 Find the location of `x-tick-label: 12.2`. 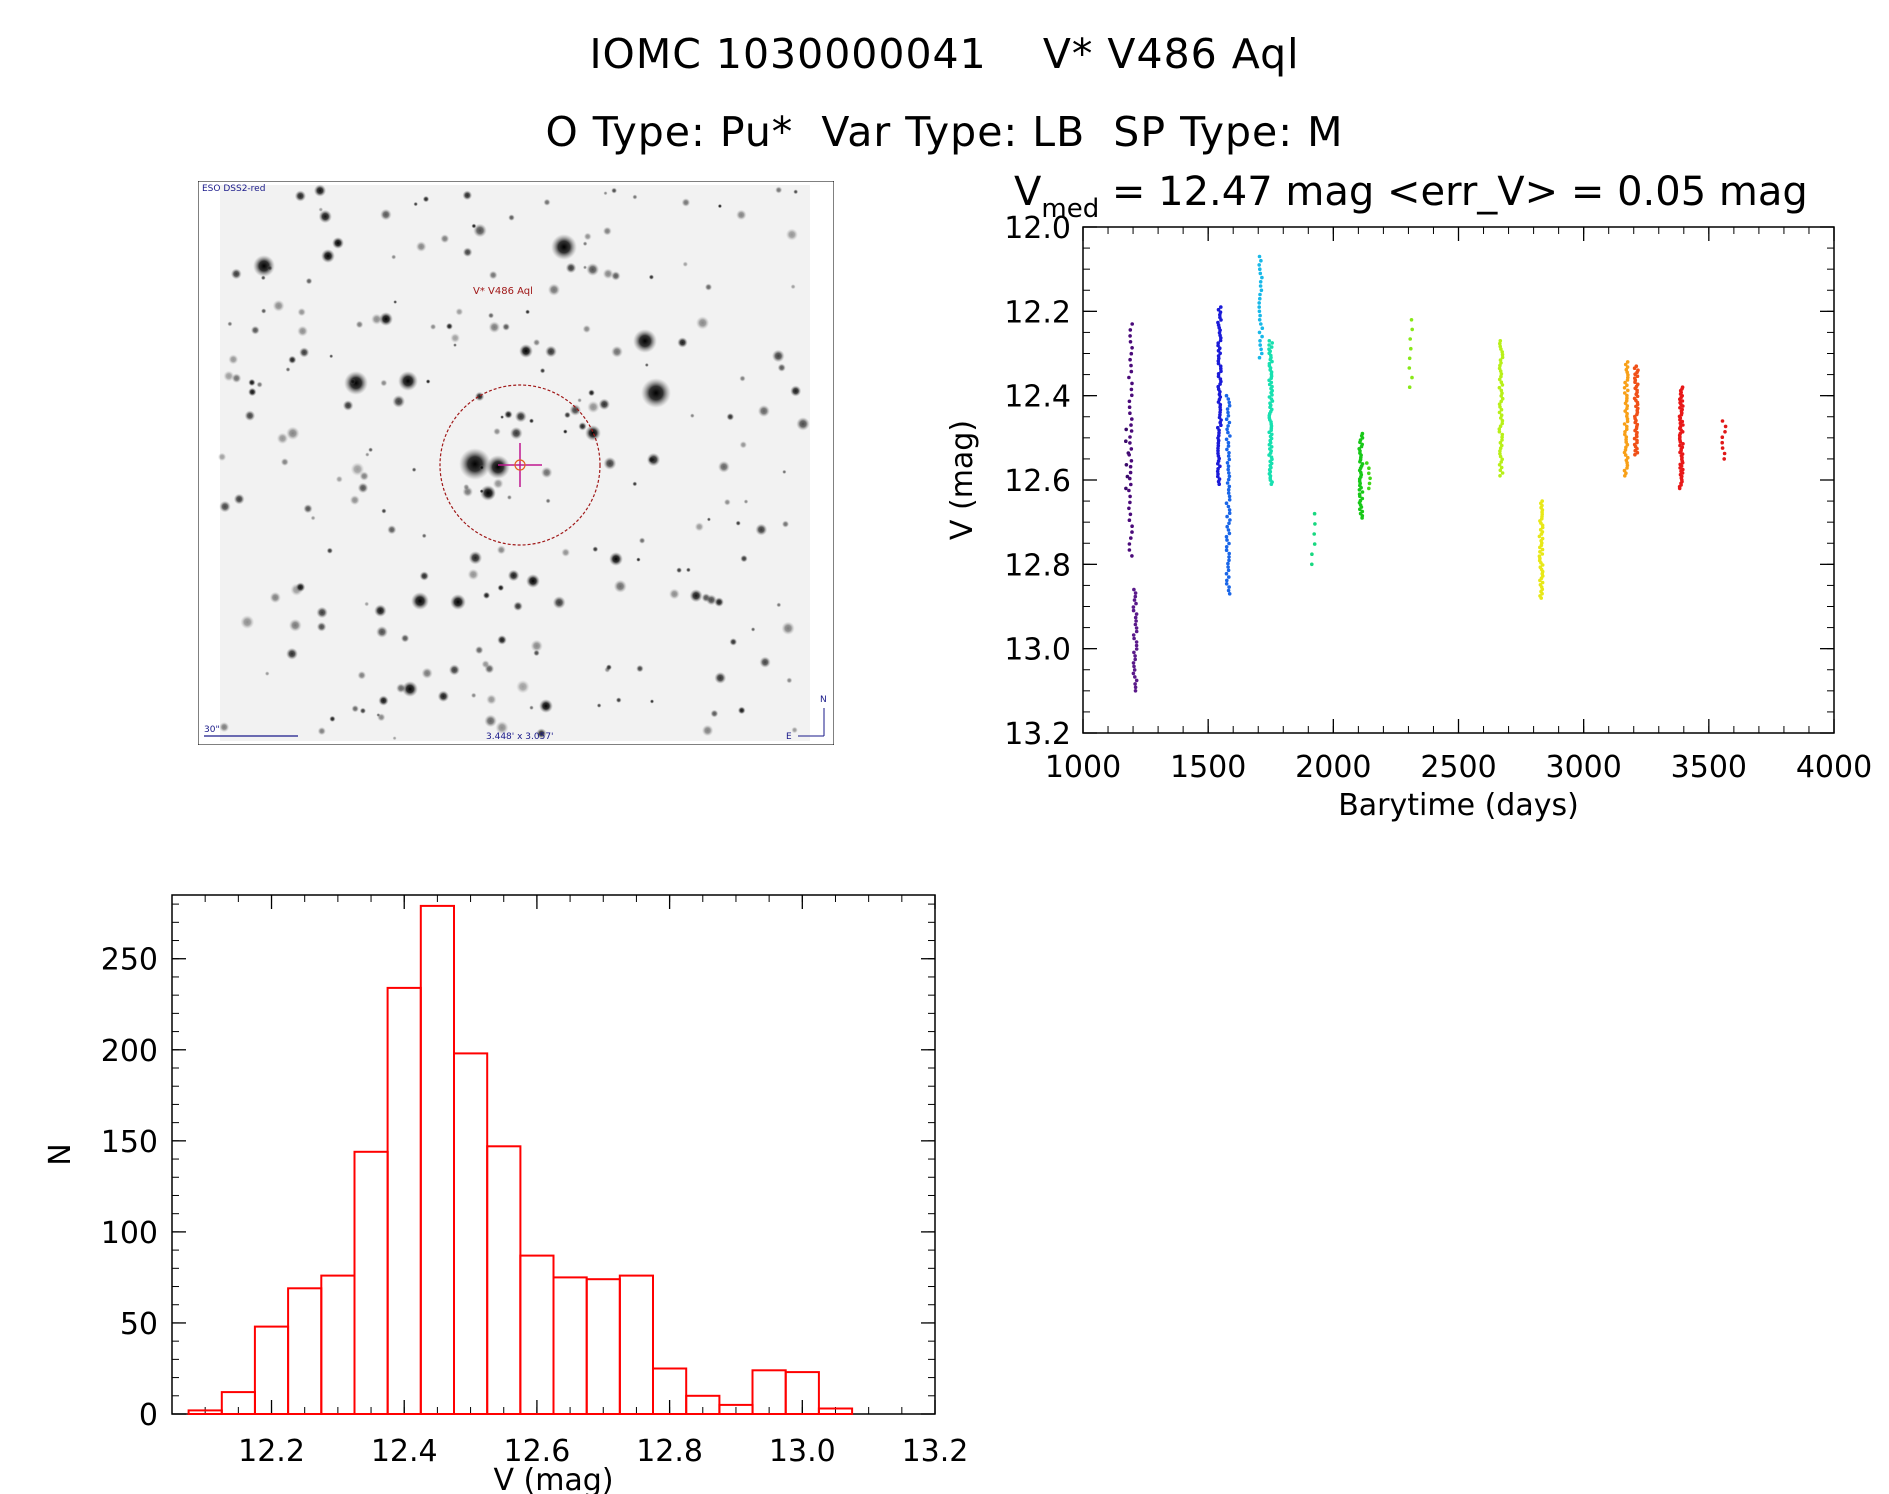

x-tick-label: 12.2 is located at coordinates (271, 1451).